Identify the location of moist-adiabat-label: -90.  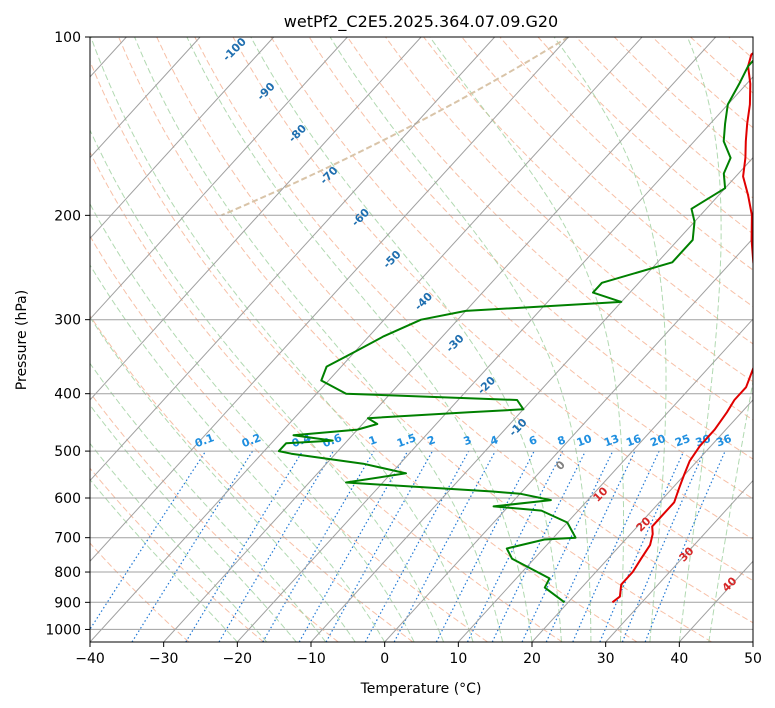
(265, 91).